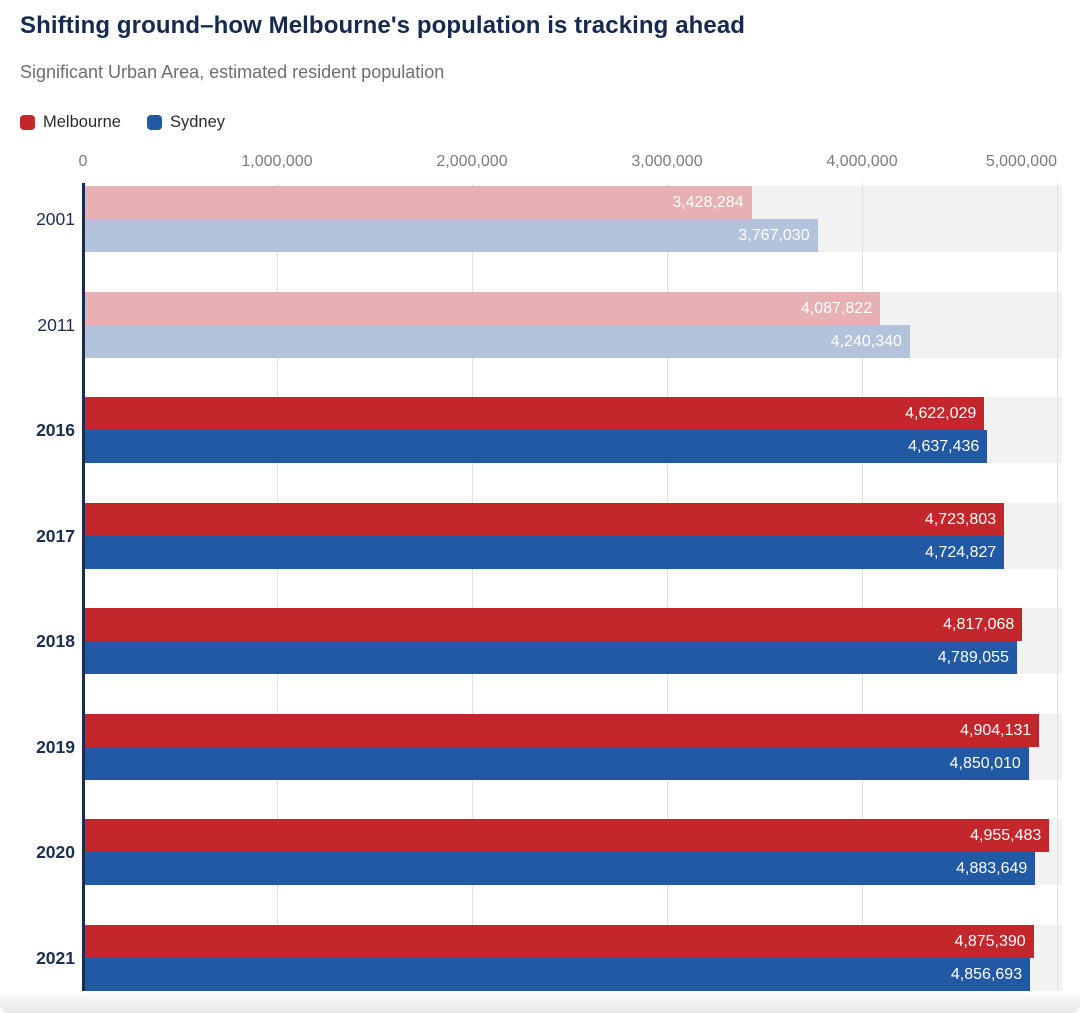 This screenshot has width=1080, height=1013. Describe the element at coordinates (558, 941) in the screenshot. I see `bar-melbourne-2021: 4,875,390` at that location.